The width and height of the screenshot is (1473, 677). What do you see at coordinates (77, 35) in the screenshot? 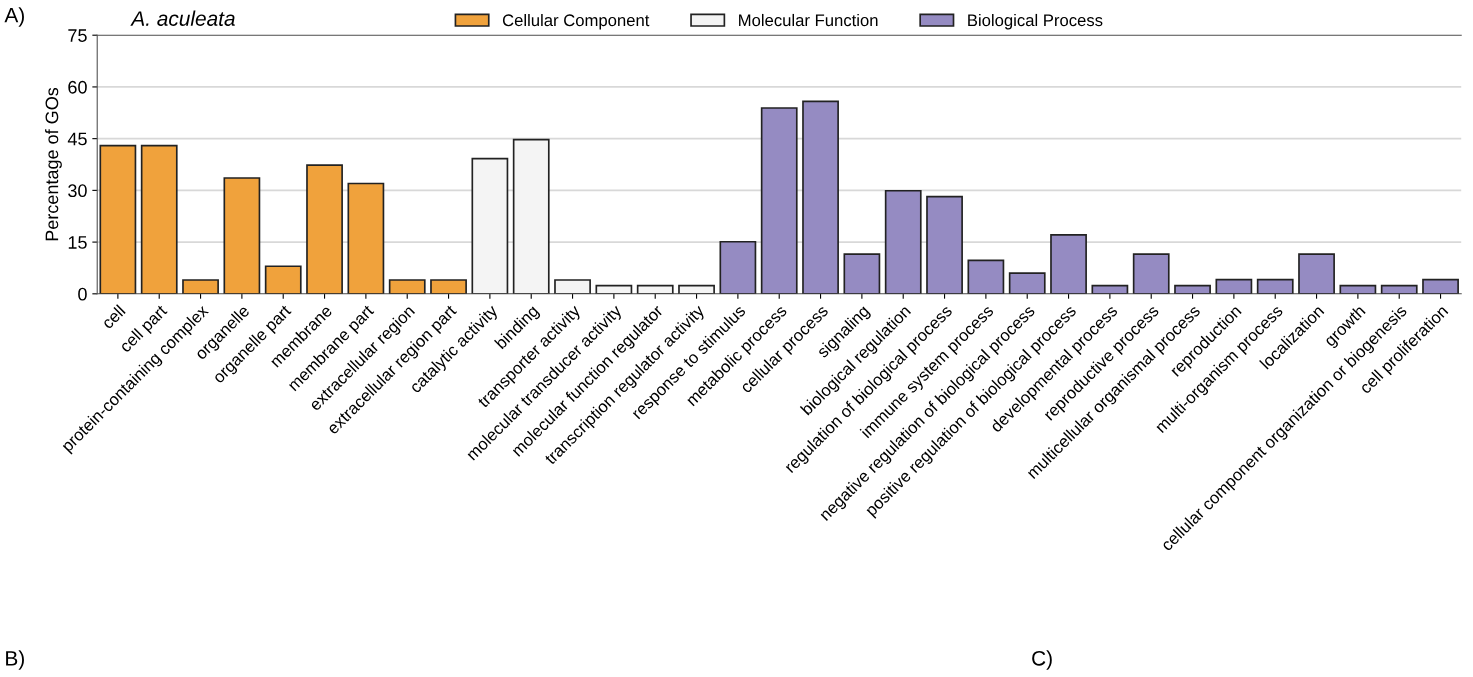
I see `y-tick-label: 75` at bounding box center [77, 35].